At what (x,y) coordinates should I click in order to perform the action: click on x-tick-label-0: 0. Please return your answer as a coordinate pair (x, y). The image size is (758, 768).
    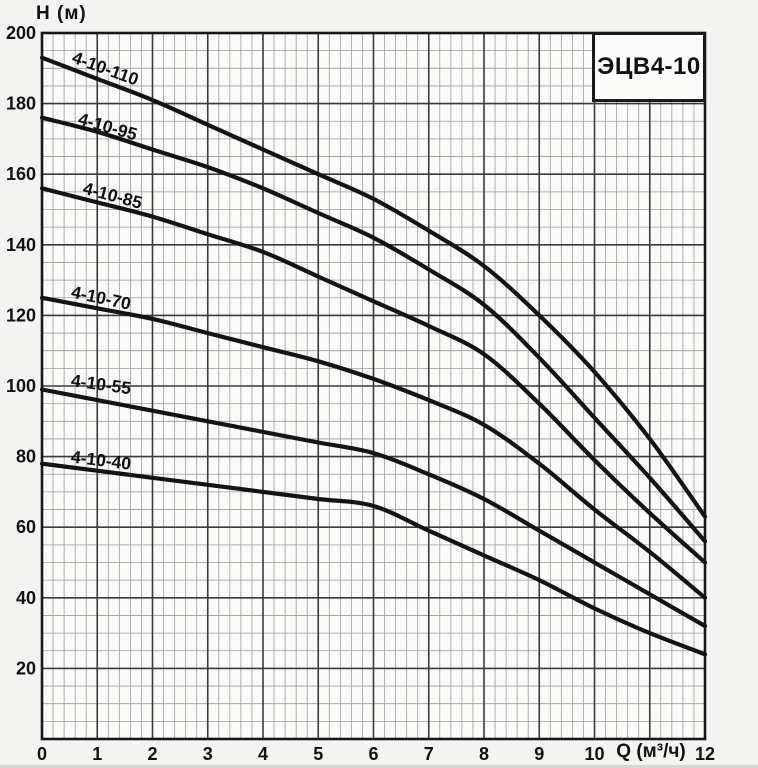
    Looking at the image, I should click on (42, 754).